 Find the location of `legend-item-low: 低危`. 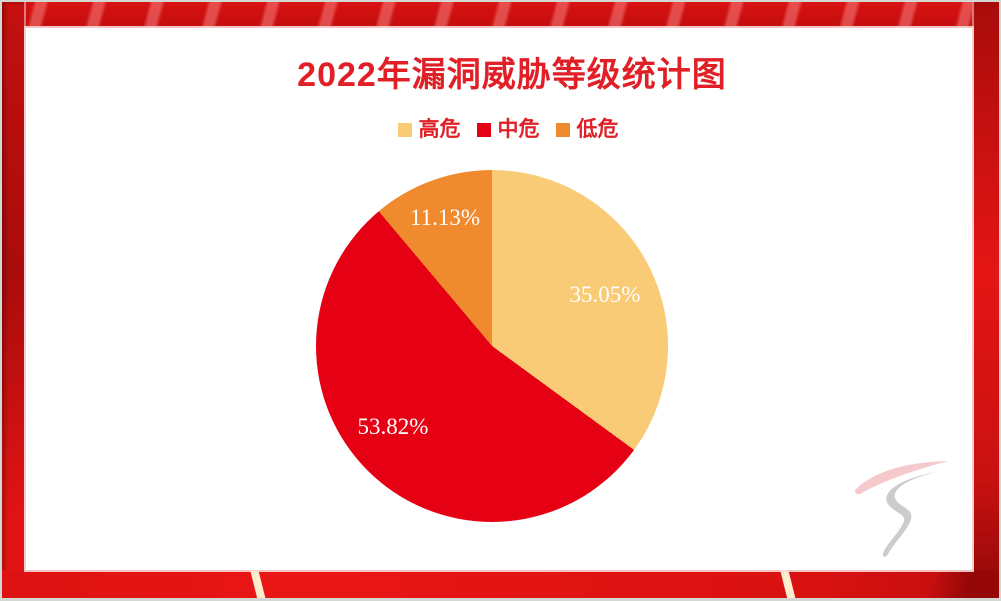

legend-item-low: 低危 is located at coordinates (587, 129).